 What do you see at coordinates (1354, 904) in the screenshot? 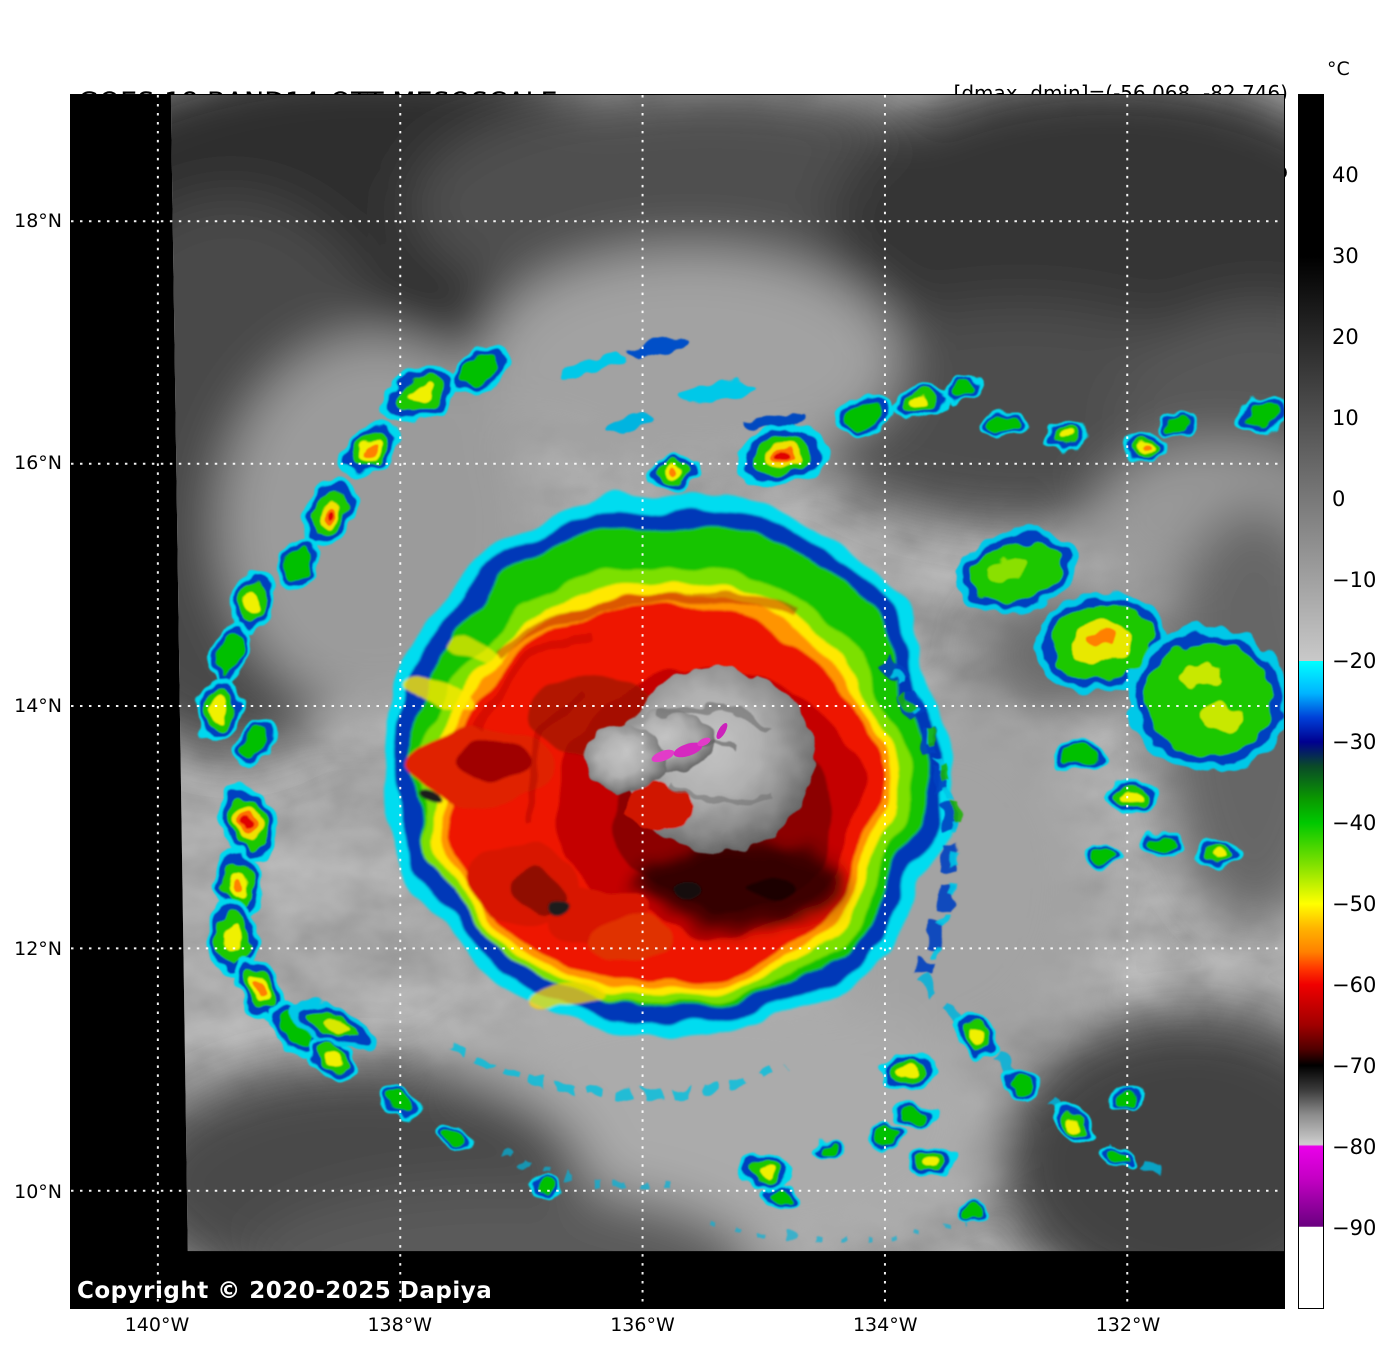
I see `colorbar-tick-label: −50` at bounding box center [1354, 904].